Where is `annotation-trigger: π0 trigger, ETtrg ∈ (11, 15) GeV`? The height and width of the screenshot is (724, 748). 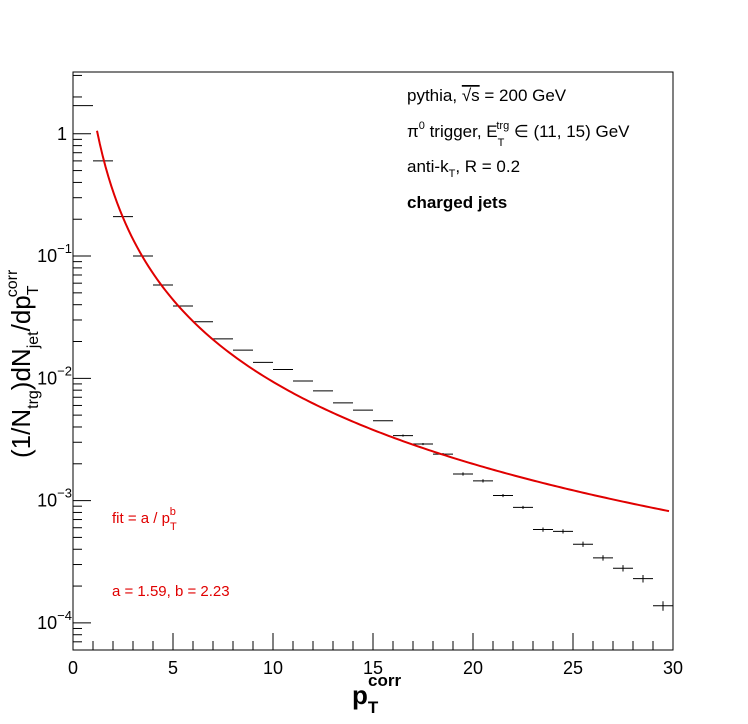
annotation-trigger: π0 trigger, ETtrg ∈ (11, 15) GeV is located at coordinates (518, 134).